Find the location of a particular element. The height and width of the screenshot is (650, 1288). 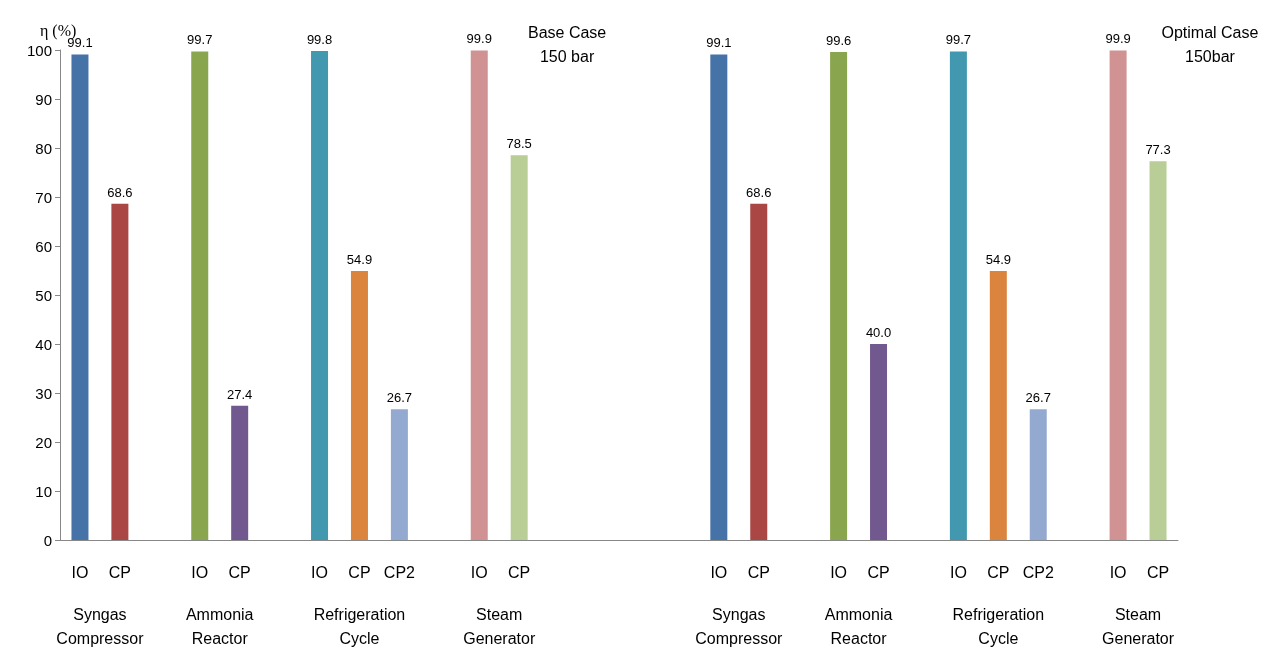

y-tick-label: 80 is located at coordinates (43, 148).